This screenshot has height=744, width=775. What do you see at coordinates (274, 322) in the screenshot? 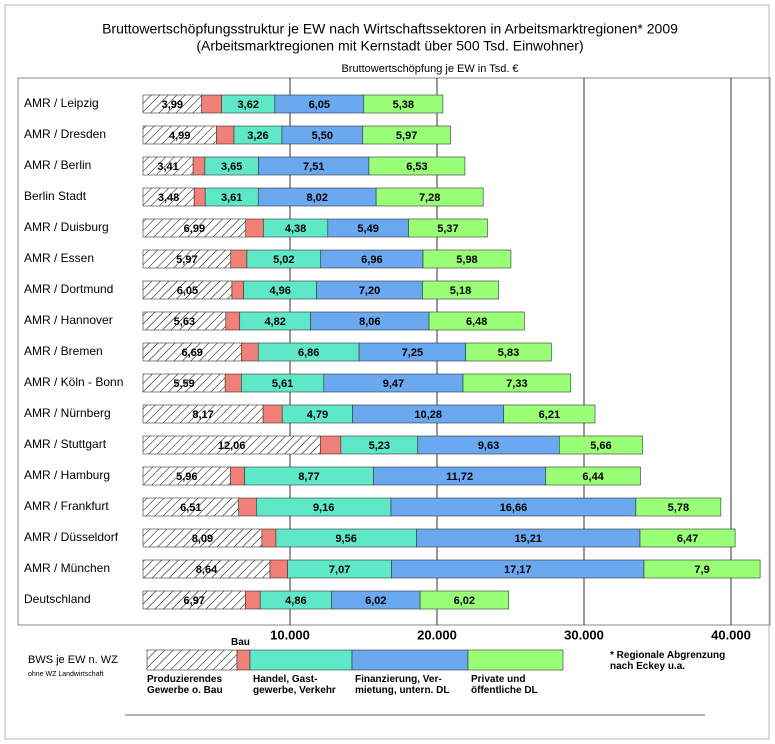
I see `data-label: 4,82` at bounding box center [274, 322].